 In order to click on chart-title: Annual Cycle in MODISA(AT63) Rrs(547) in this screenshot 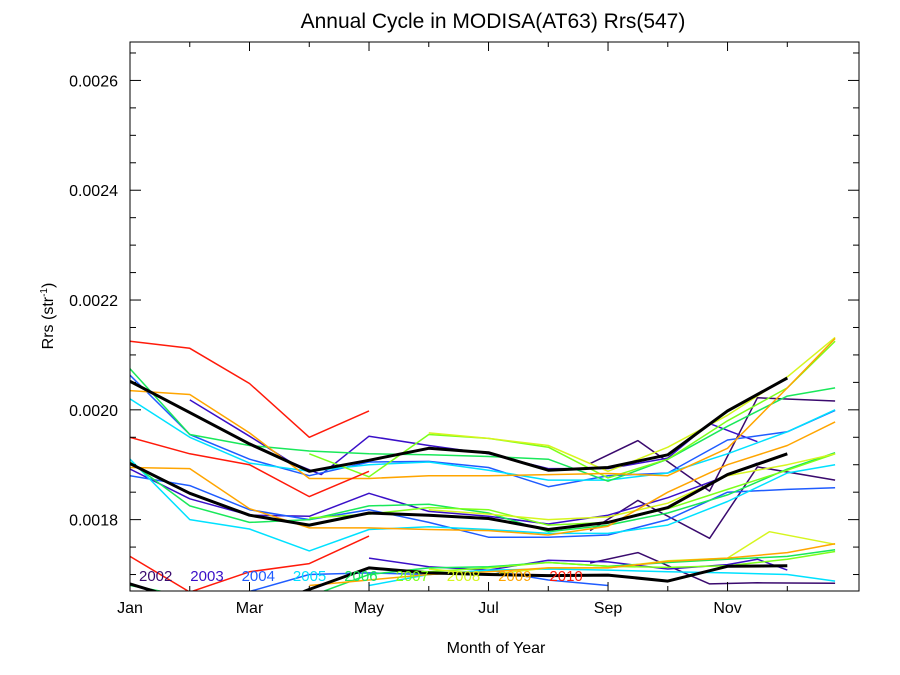, I will do `click(493, 21)`.